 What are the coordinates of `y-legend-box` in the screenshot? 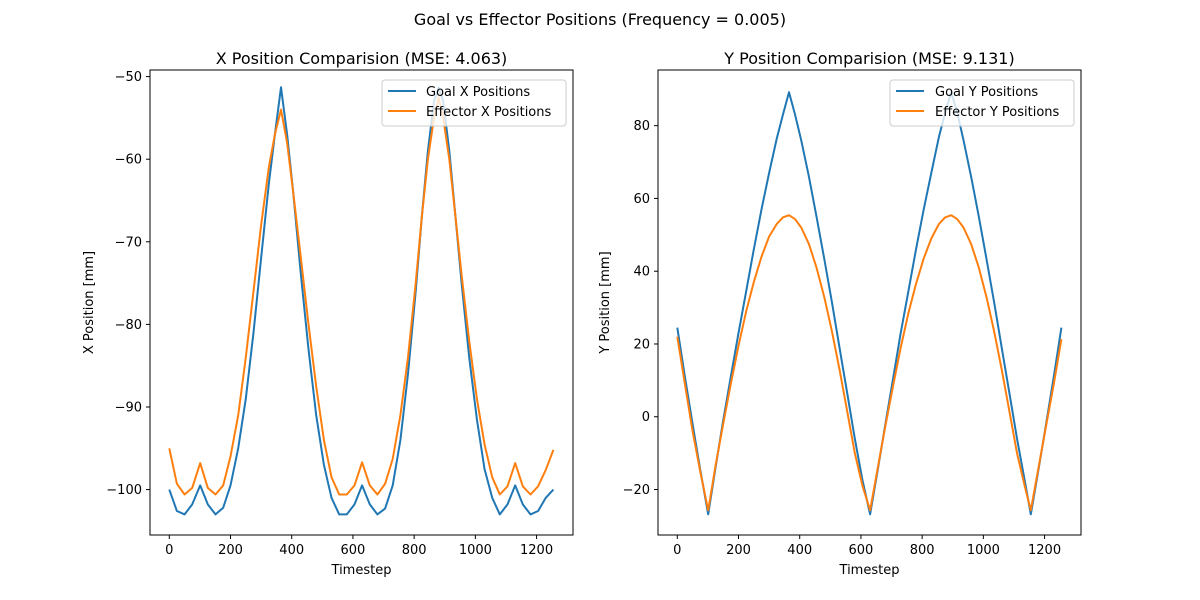 It's located at (982, 103).